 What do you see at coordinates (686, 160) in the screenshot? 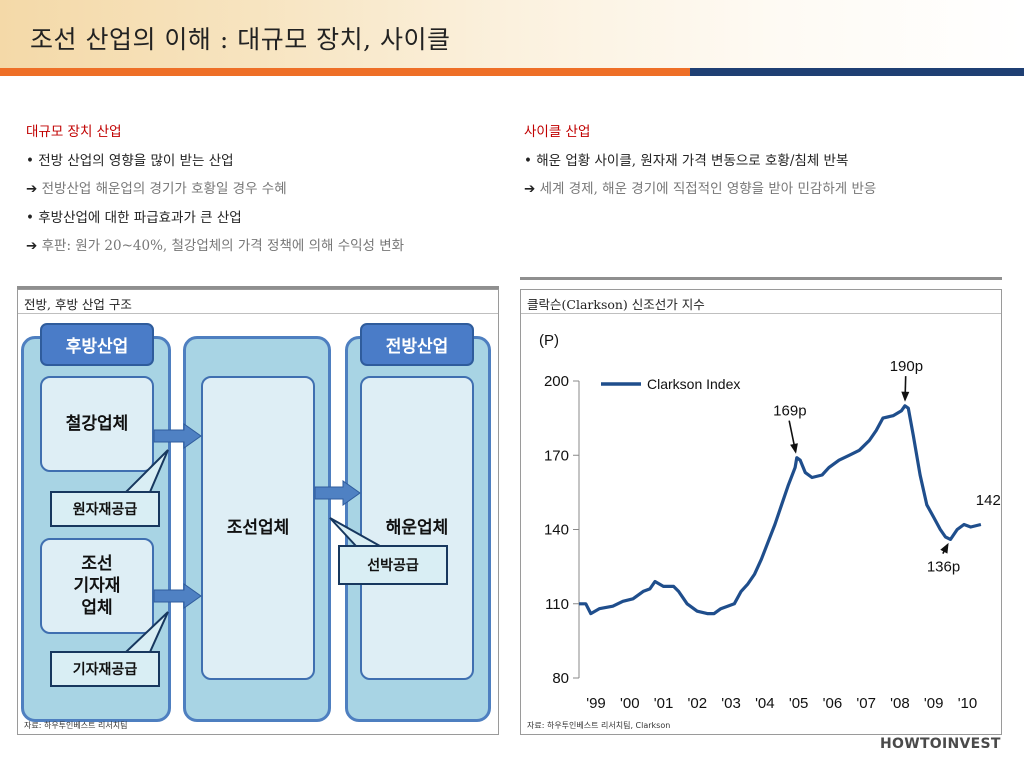
I see `right-bullet-1: • 해운 업황 사이클, 원자재 가격 변동으로 호황/침체 반복` at bounding box center [686, 160].